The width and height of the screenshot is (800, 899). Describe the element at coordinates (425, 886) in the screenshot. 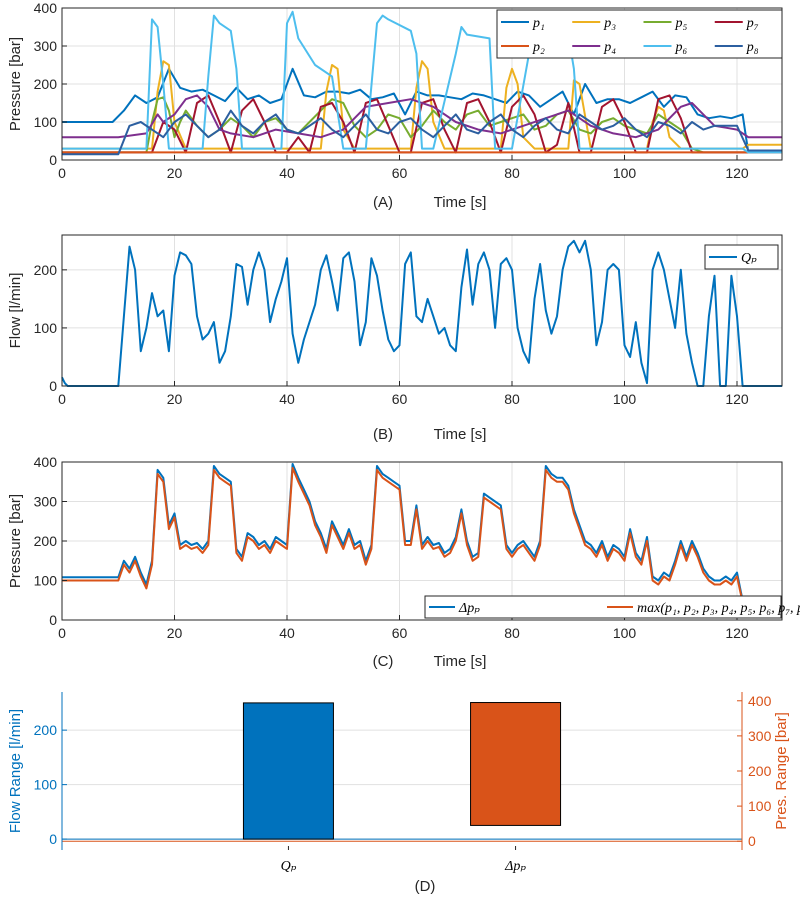

I see `panel-d-caption: (D)` at that location.